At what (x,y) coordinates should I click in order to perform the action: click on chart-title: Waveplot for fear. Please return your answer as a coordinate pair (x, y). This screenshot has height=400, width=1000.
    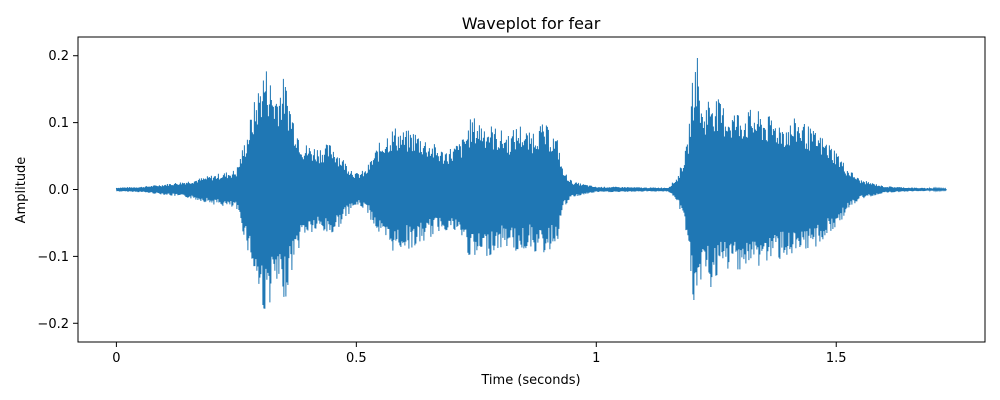
    Looking at the image, I should click on (531, 23).